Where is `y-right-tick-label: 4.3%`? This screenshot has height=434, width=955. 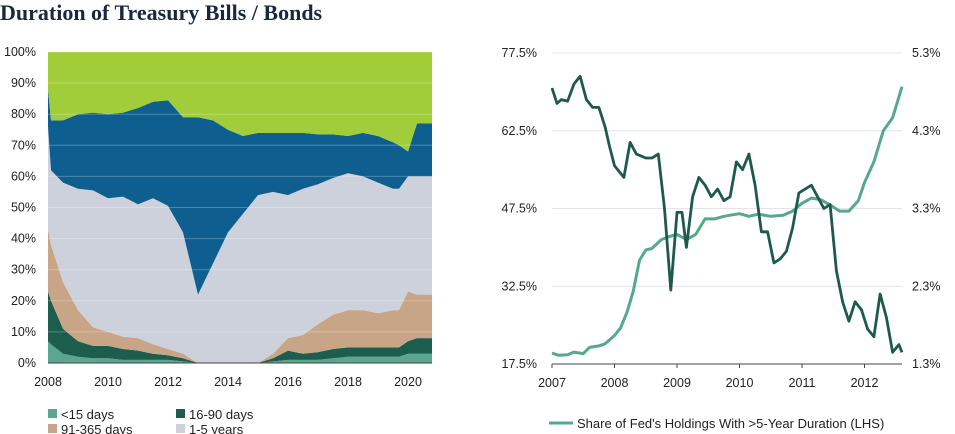
y-right-tick-label: 4.3% is located at coordinates (926, 131).